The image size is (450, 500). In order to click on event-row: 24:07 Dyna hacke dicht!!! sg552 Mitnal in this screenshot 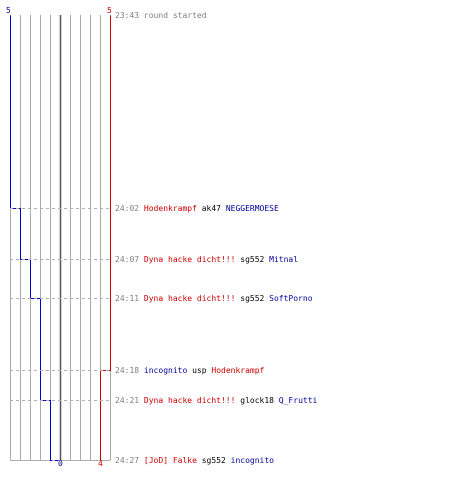, I will do `click(206, 260)`.